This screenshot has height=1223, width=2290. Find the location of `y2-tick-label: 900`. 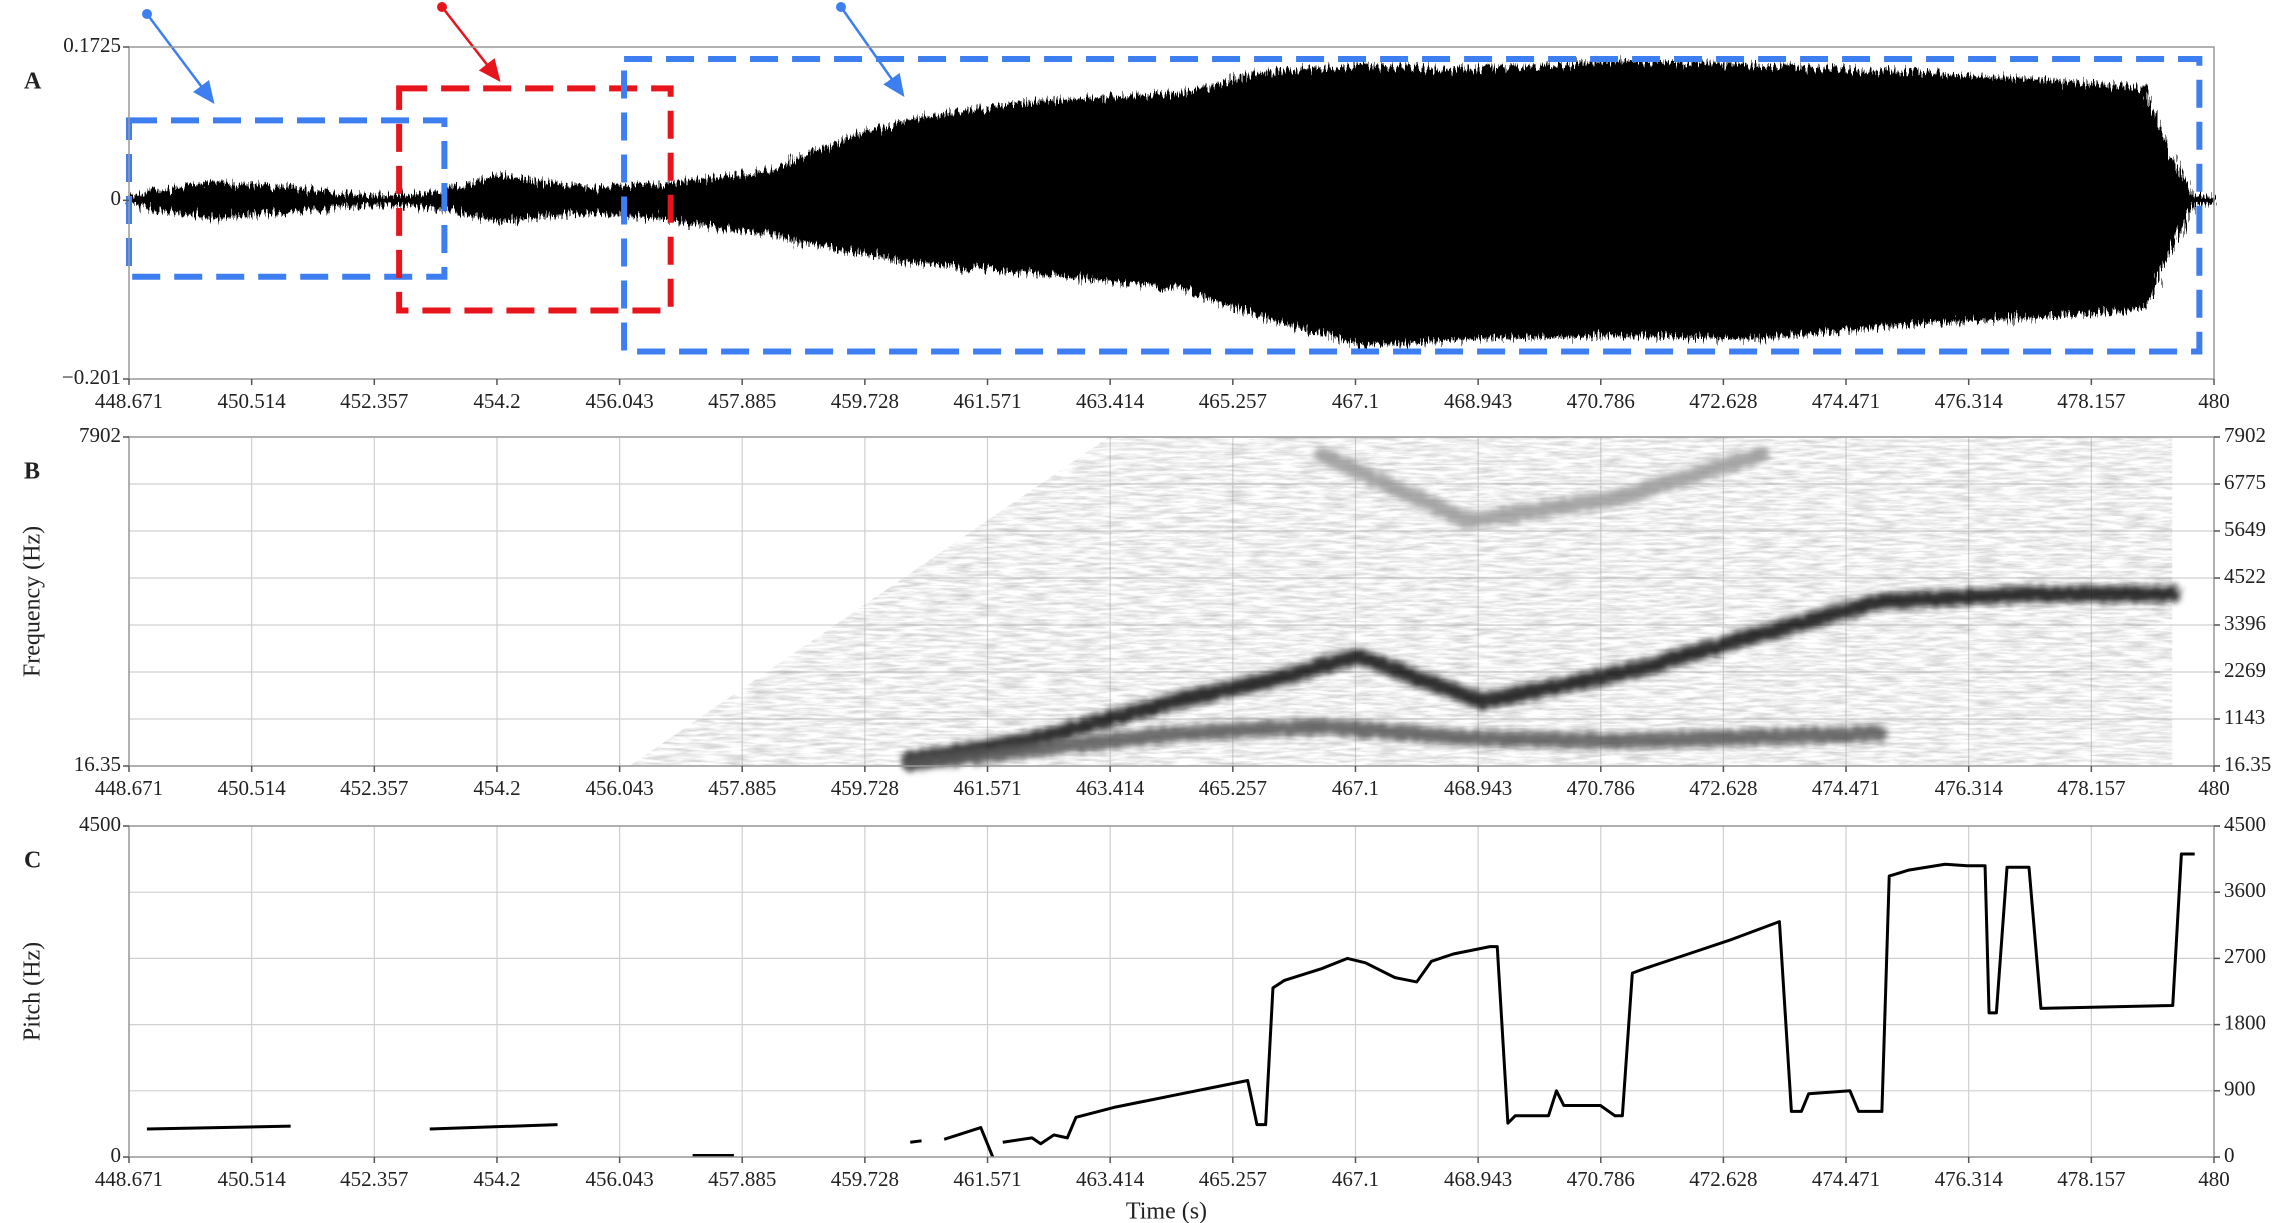

y2-tick-label: 900 is located at coordinates (2240, 1089).